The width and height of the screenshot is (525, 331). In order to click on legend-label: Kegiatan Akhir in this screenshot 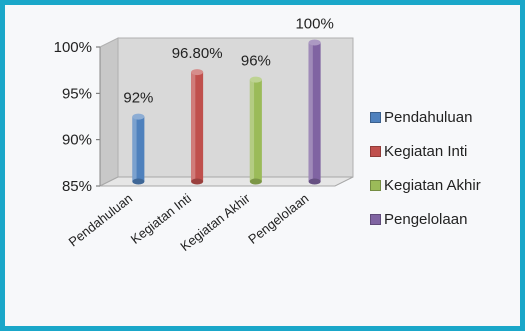, I will do `click(432, 185)`.